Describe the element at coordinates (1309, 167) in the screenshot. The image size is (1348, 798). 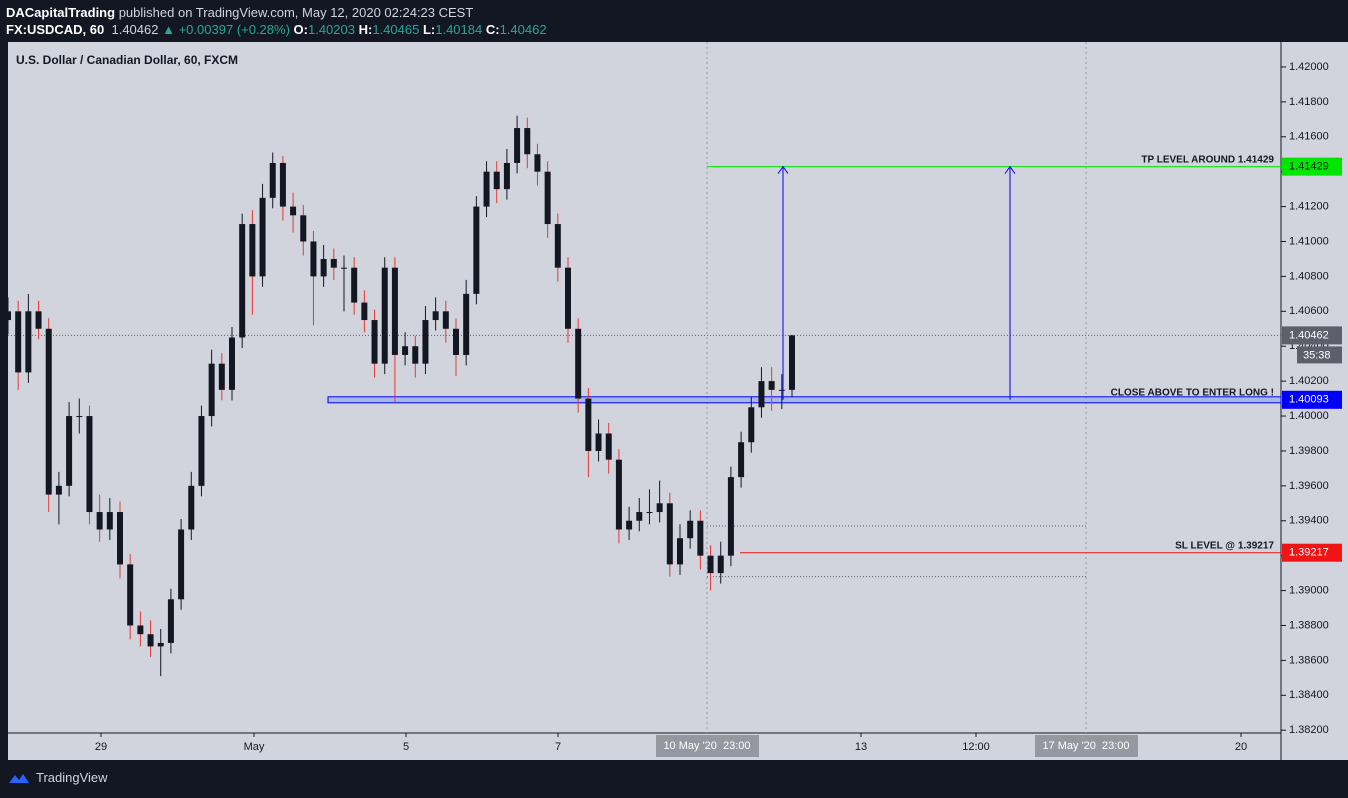
I see `level-price: 1.41429` at that location.